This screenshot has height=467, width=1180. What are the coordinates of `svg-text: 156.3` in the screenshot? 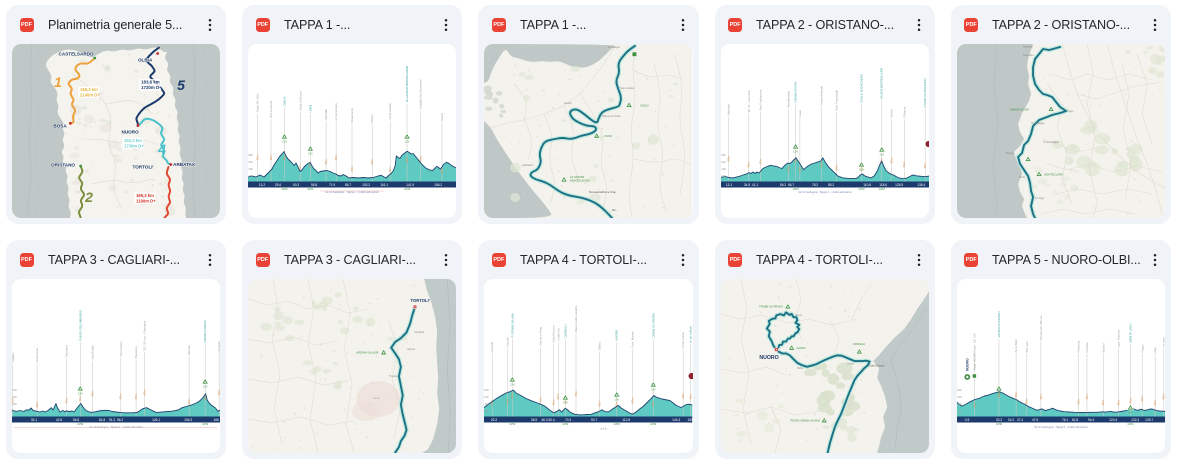 It's located at (188, 420).